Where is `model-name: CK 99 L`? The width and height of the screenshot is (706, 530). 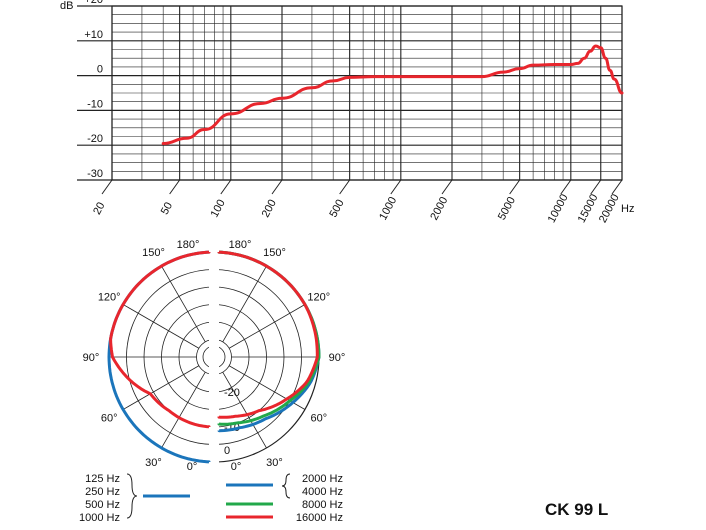
model-name: CK 99 L is located at coordinates (577, 509).